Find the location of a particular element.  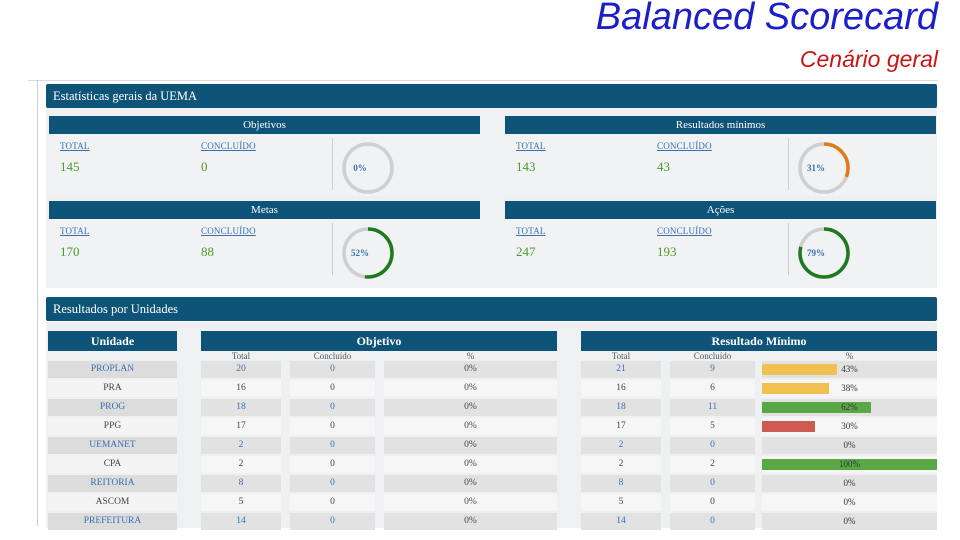

top-divider is located at coordinates (483, 80).